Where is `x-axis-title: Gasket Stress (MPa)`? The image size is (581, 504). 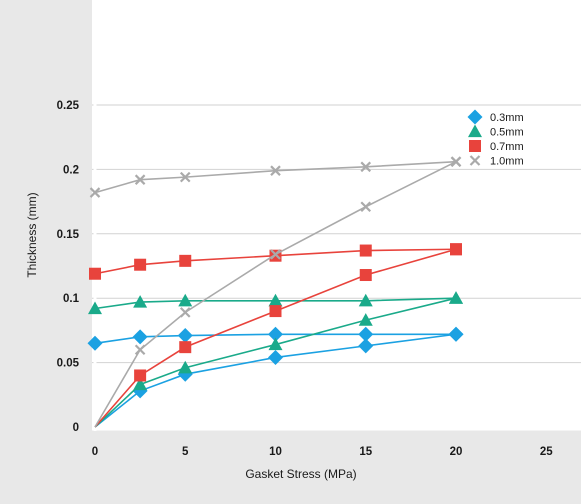
x-axis-title: Gasket Stress (MPa) is located at coordinates (300, 474).